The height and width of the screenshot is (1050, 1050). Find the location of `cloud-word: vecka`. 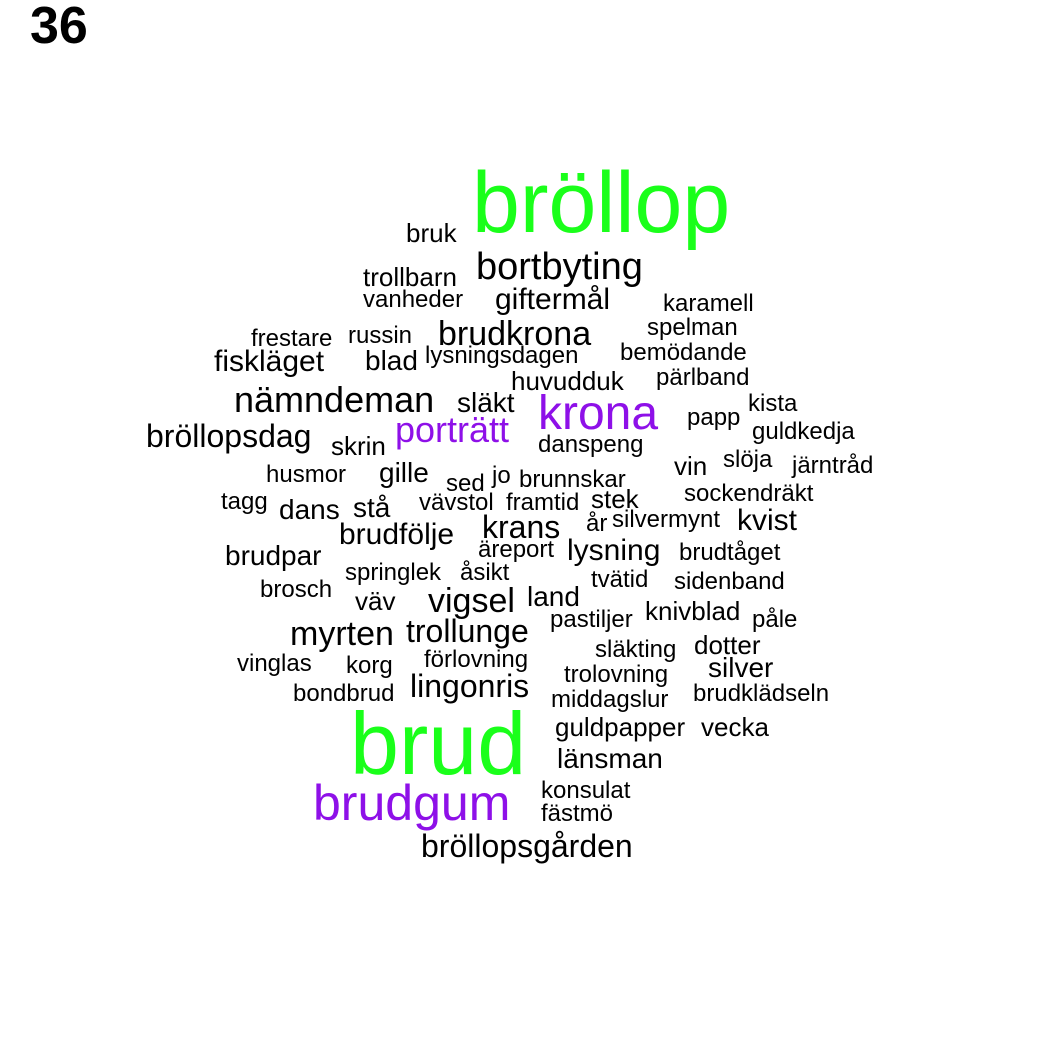

cloud-word: vecka is located at coordinates (735, 727).